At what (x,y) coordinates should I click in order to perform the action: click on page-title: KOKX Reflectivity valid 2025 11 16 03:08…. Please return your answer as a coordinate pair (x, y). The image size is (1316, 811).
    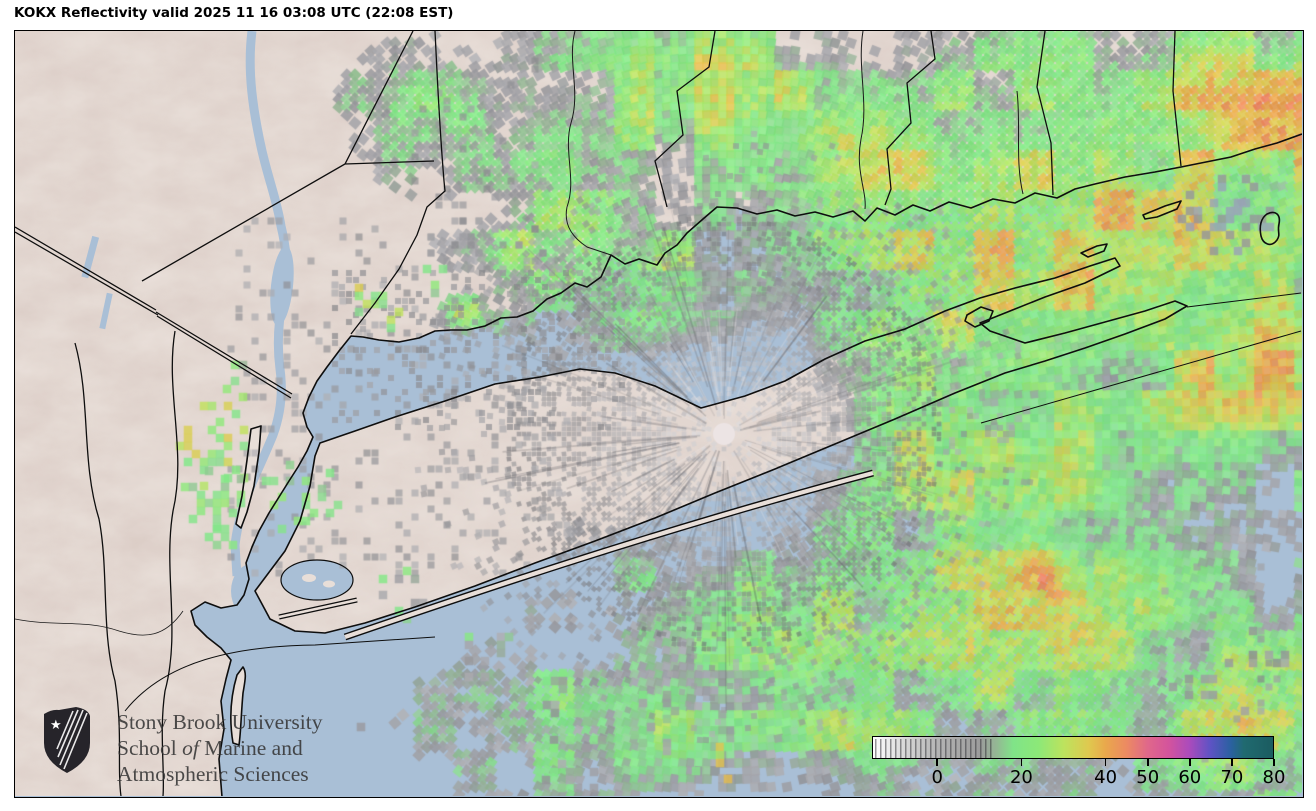
    Looking at the image, I should click on (234, 13).